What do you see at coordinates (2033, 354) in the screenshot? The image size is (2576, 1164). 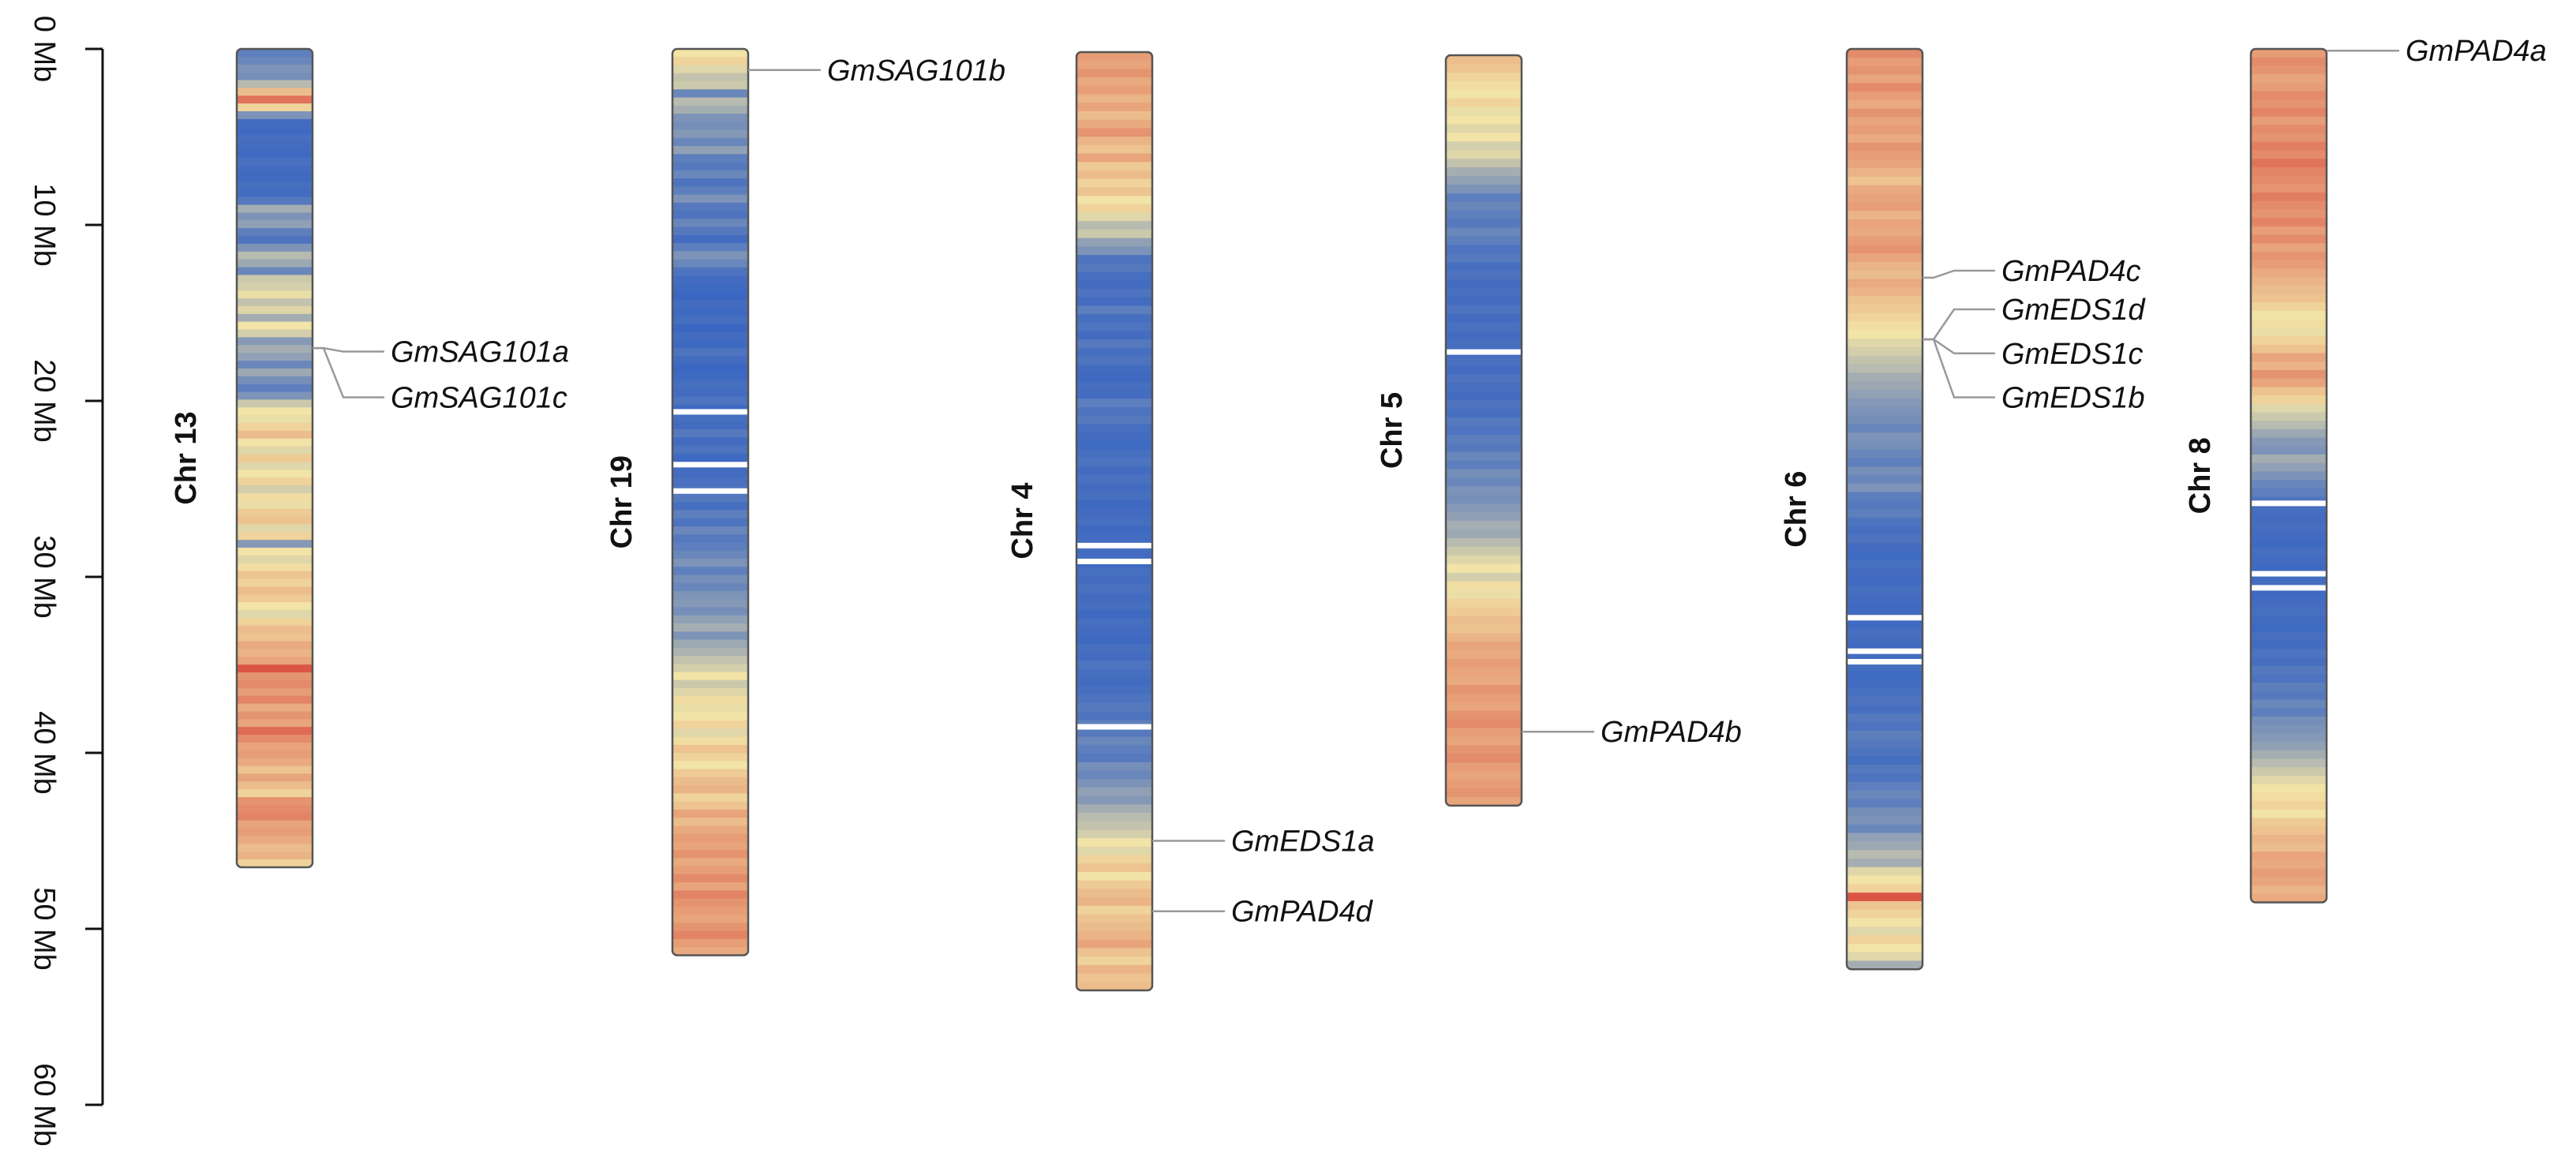 I see `gene-gmeds1c: GmEDS1c` at bounding box center [2033, 354].